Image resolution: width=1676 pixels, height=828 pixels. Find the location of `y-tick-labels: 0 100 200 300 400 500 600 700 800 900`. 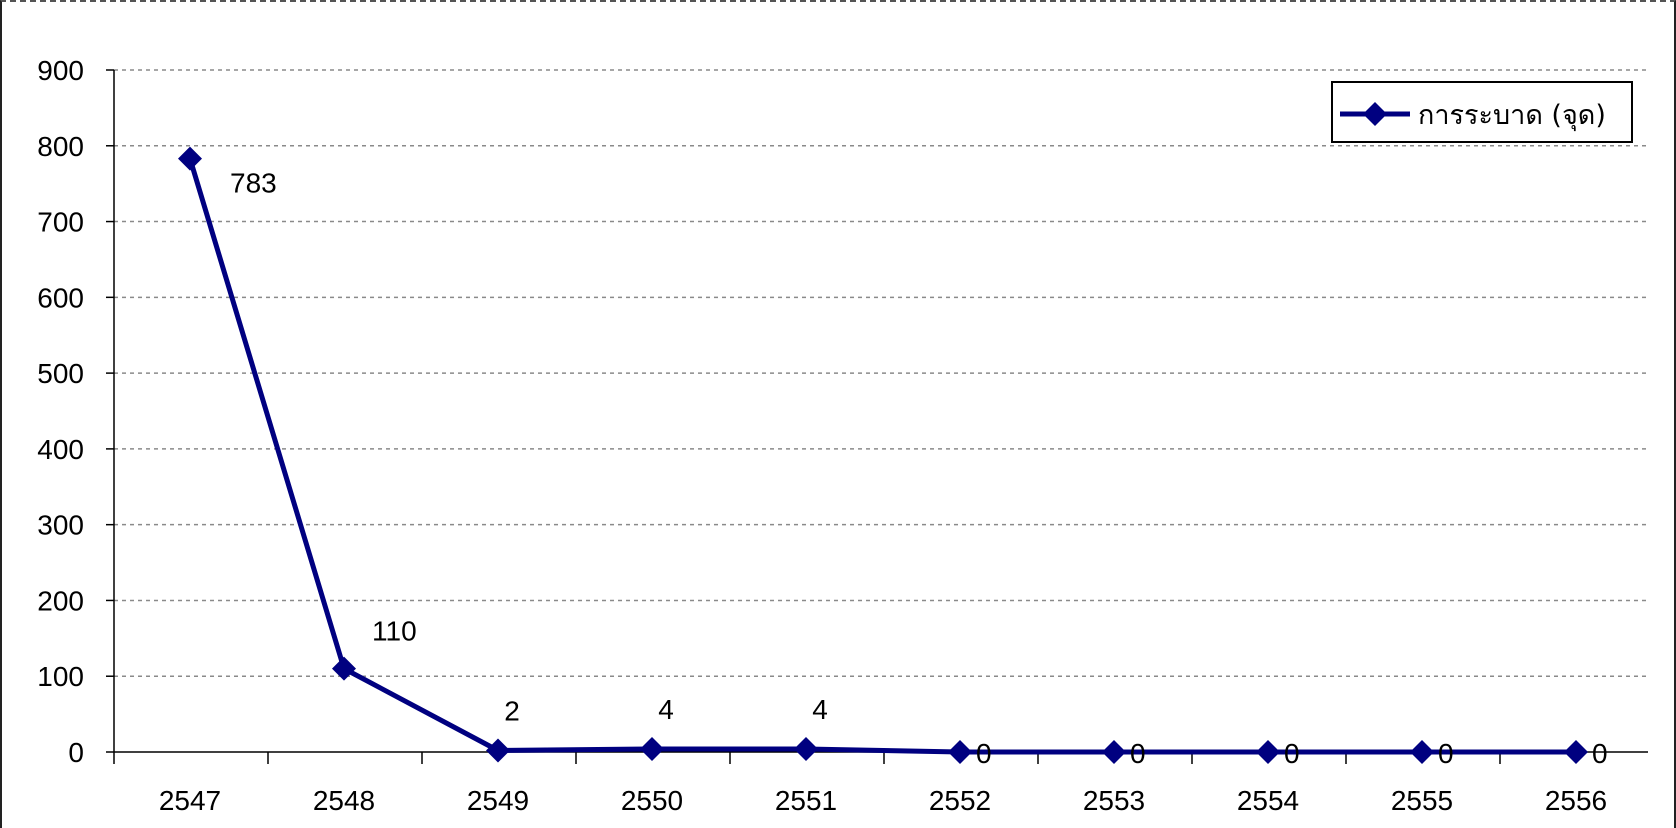

y-tick-labels: 0 100 200 300 400 500 600 700 800 900 is located at coordinates (60, 411).